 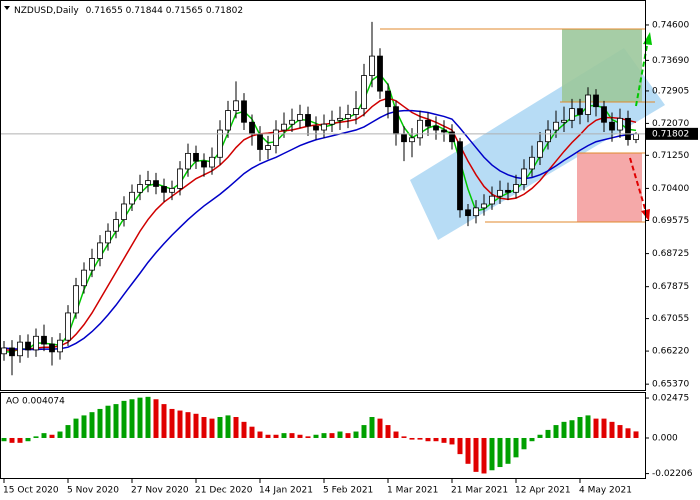 What do you see at coordinates (670, 254) in the screenshot?
I see `y-tick-label: 0.68725` at bounding box center [670, 254].